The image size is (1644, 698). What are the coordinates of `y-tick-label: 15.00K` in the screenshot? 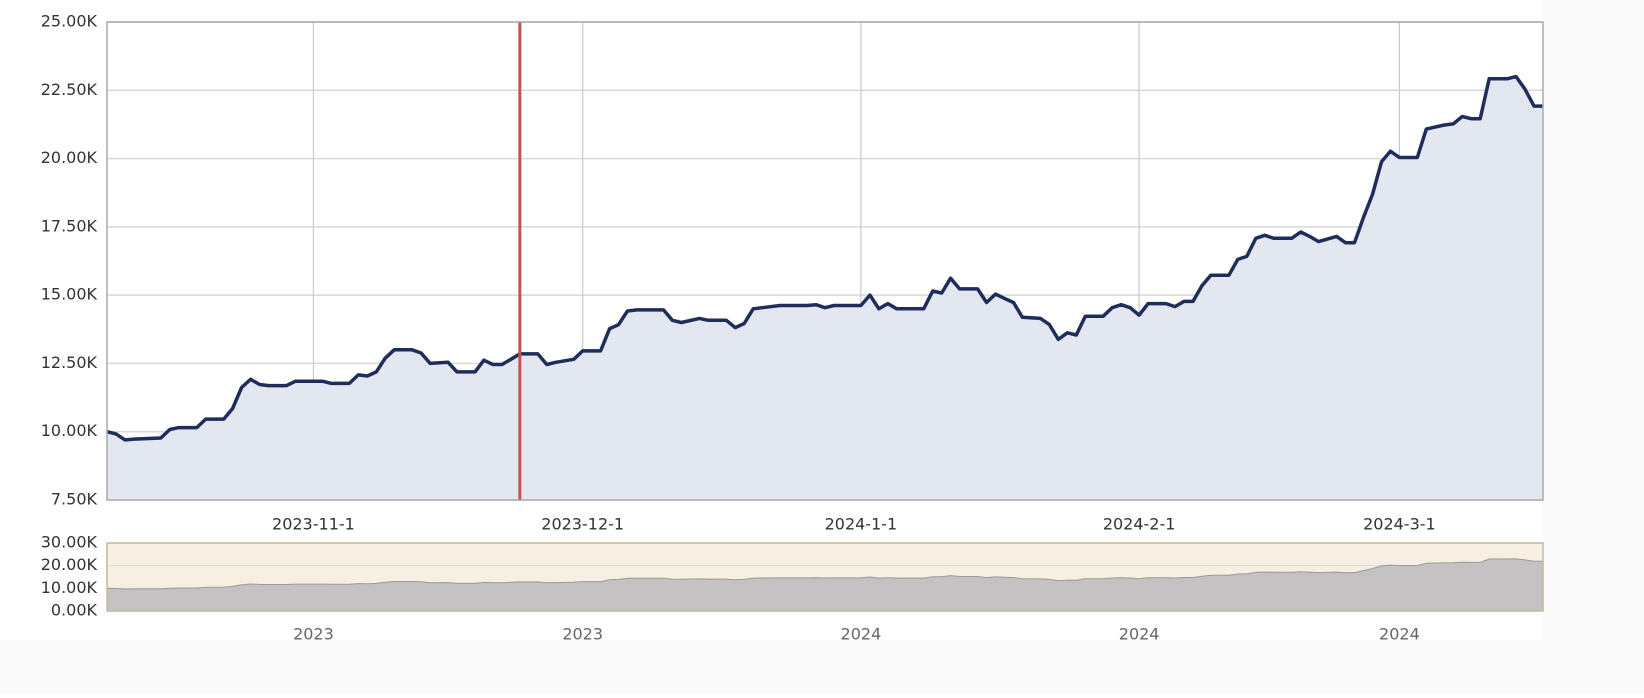 It's located at (69, 294).